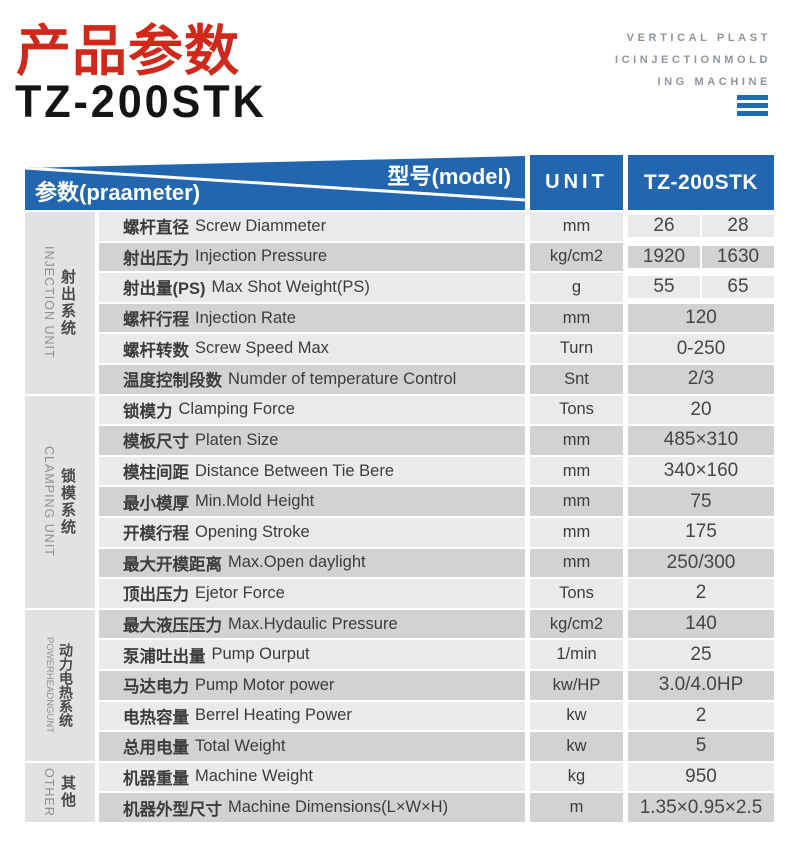  Describe the element at coordinates (436, 471) in the screenshot. I see `table-row: 模柱间距 Distance Between Tie Bere mm 340×160` at that location.